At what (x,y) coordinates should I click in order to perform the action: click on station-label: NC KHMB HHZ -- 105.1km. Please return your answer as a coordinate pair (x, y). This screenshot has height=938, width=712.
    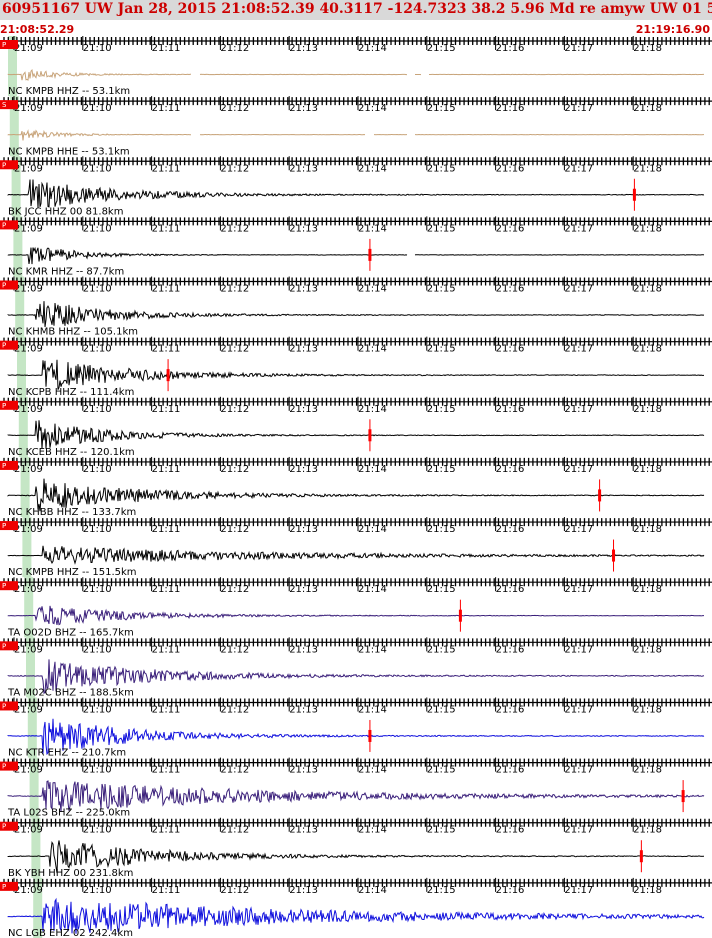
    Looking at the image, I should click on (73, 332).